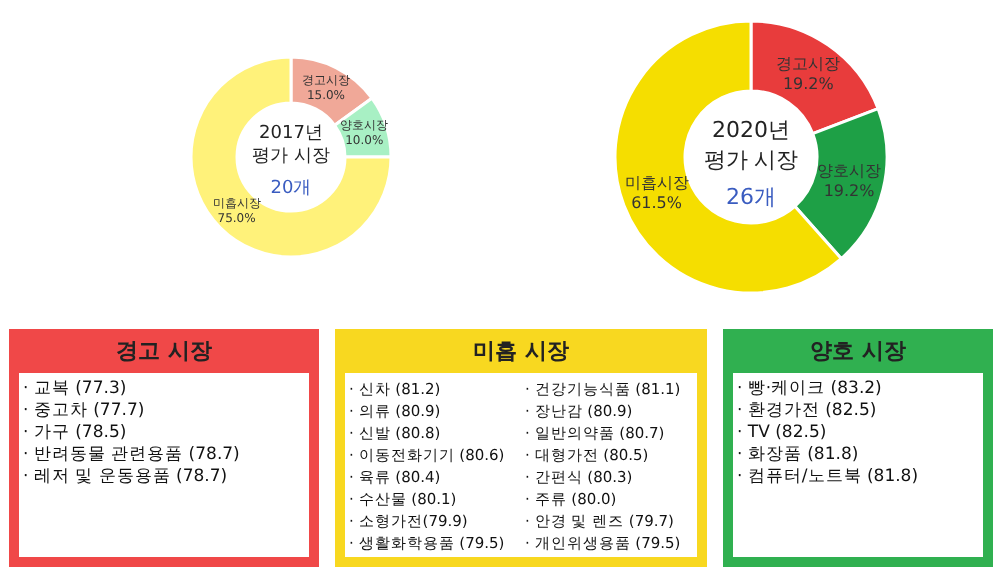  I want to click on text: · 교복 (77.3), so click(75, 389).